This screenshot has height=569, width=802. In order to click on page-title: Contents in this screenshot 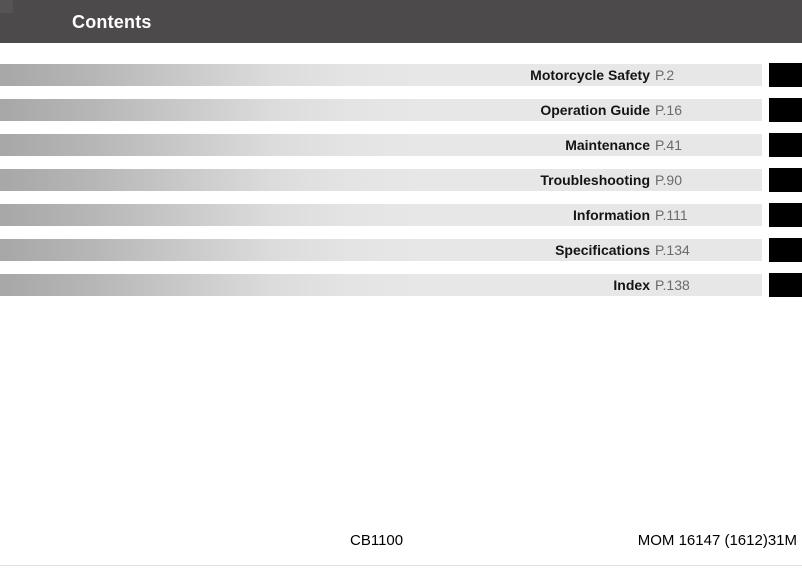, I will do `click(112, 22)`.